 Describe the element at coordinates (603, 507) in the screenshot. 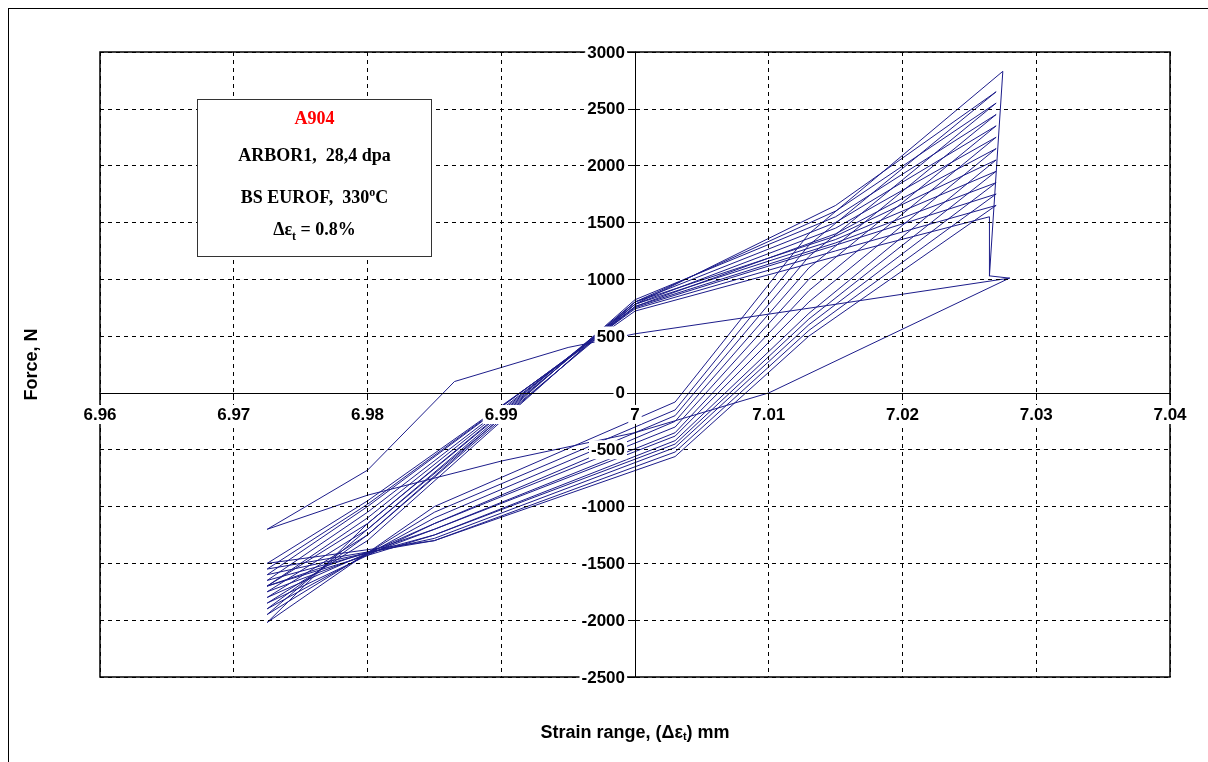

I see `y-tick-label: -1000` at that location.